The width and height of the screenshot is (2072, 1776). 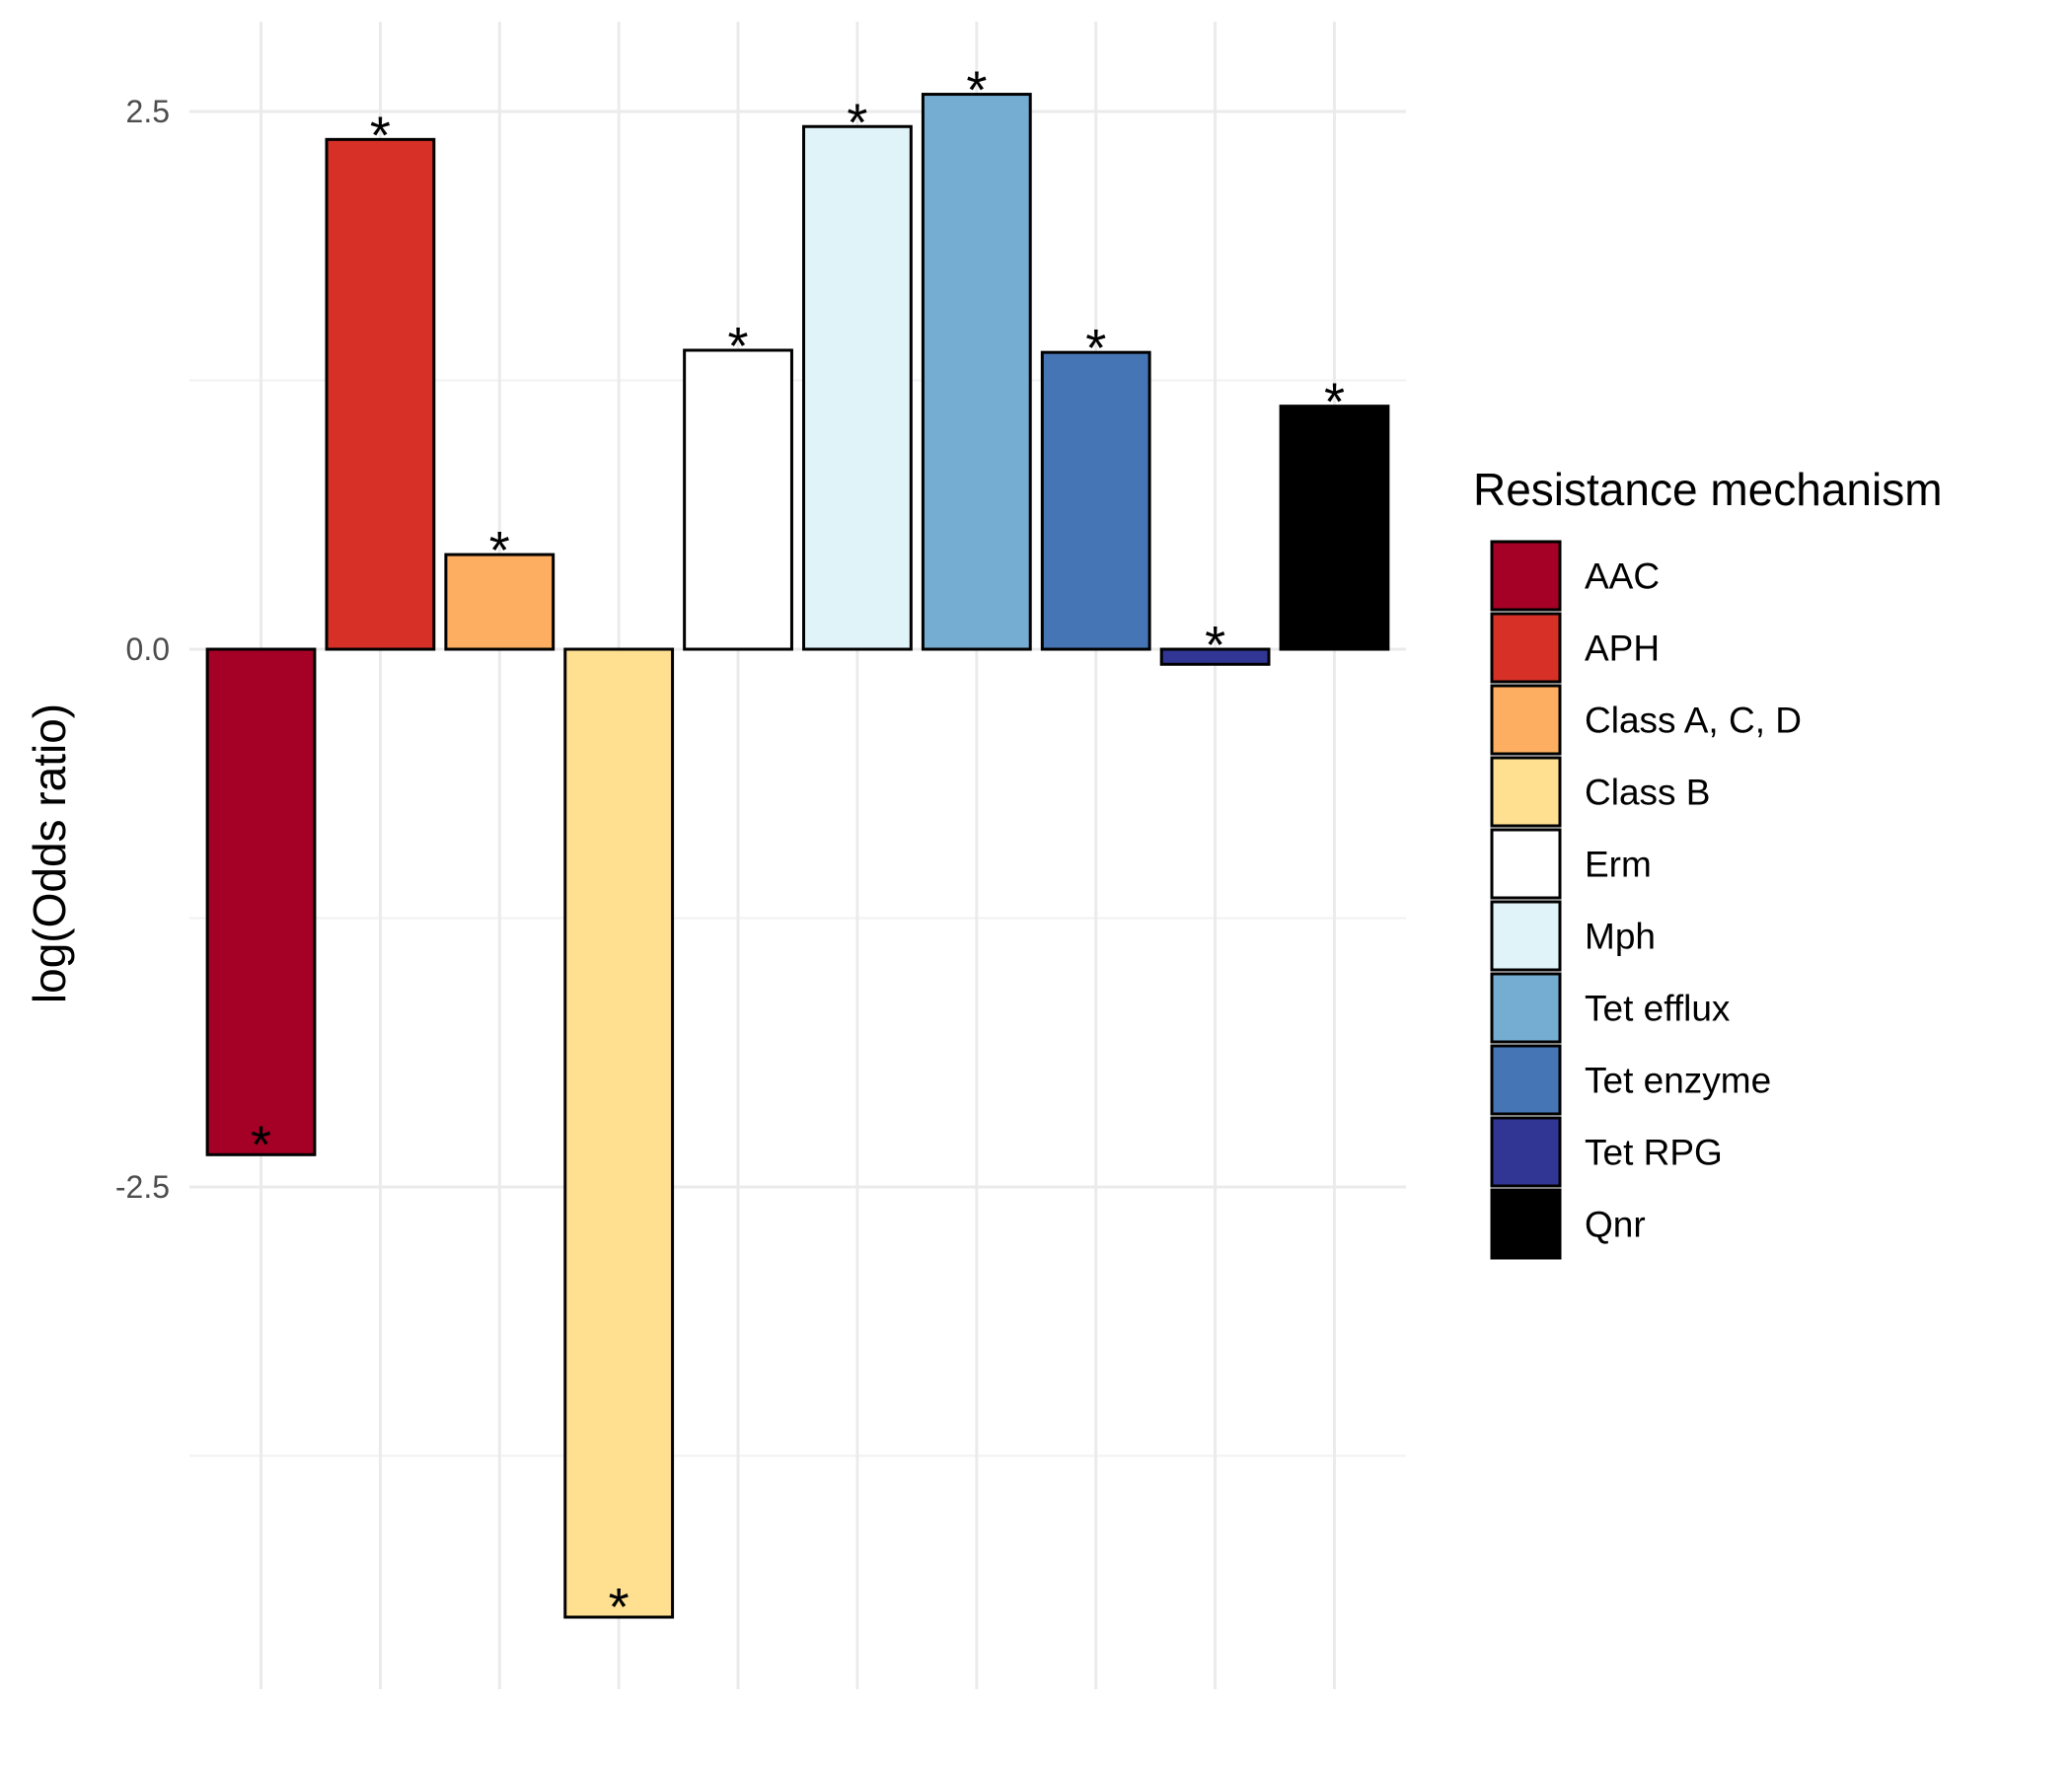 What do you see at coordinates (261, 902) in the screenshot?
I see `bar-aac` at bounding box center [261, 902].